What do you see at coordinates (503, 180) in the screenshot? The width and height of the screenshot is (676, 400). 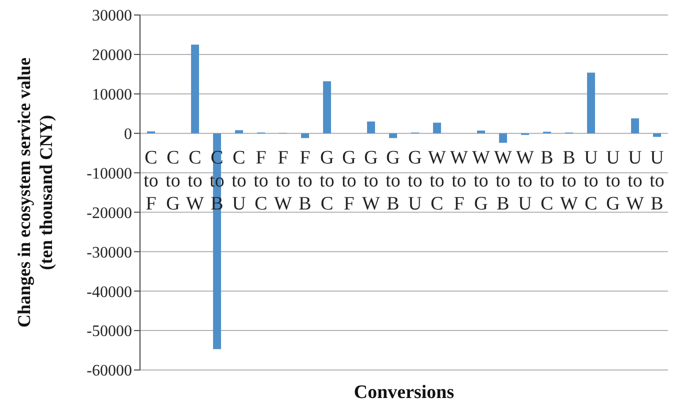 I see `x-tick-label: W to B` at bounding box center [503, 180].